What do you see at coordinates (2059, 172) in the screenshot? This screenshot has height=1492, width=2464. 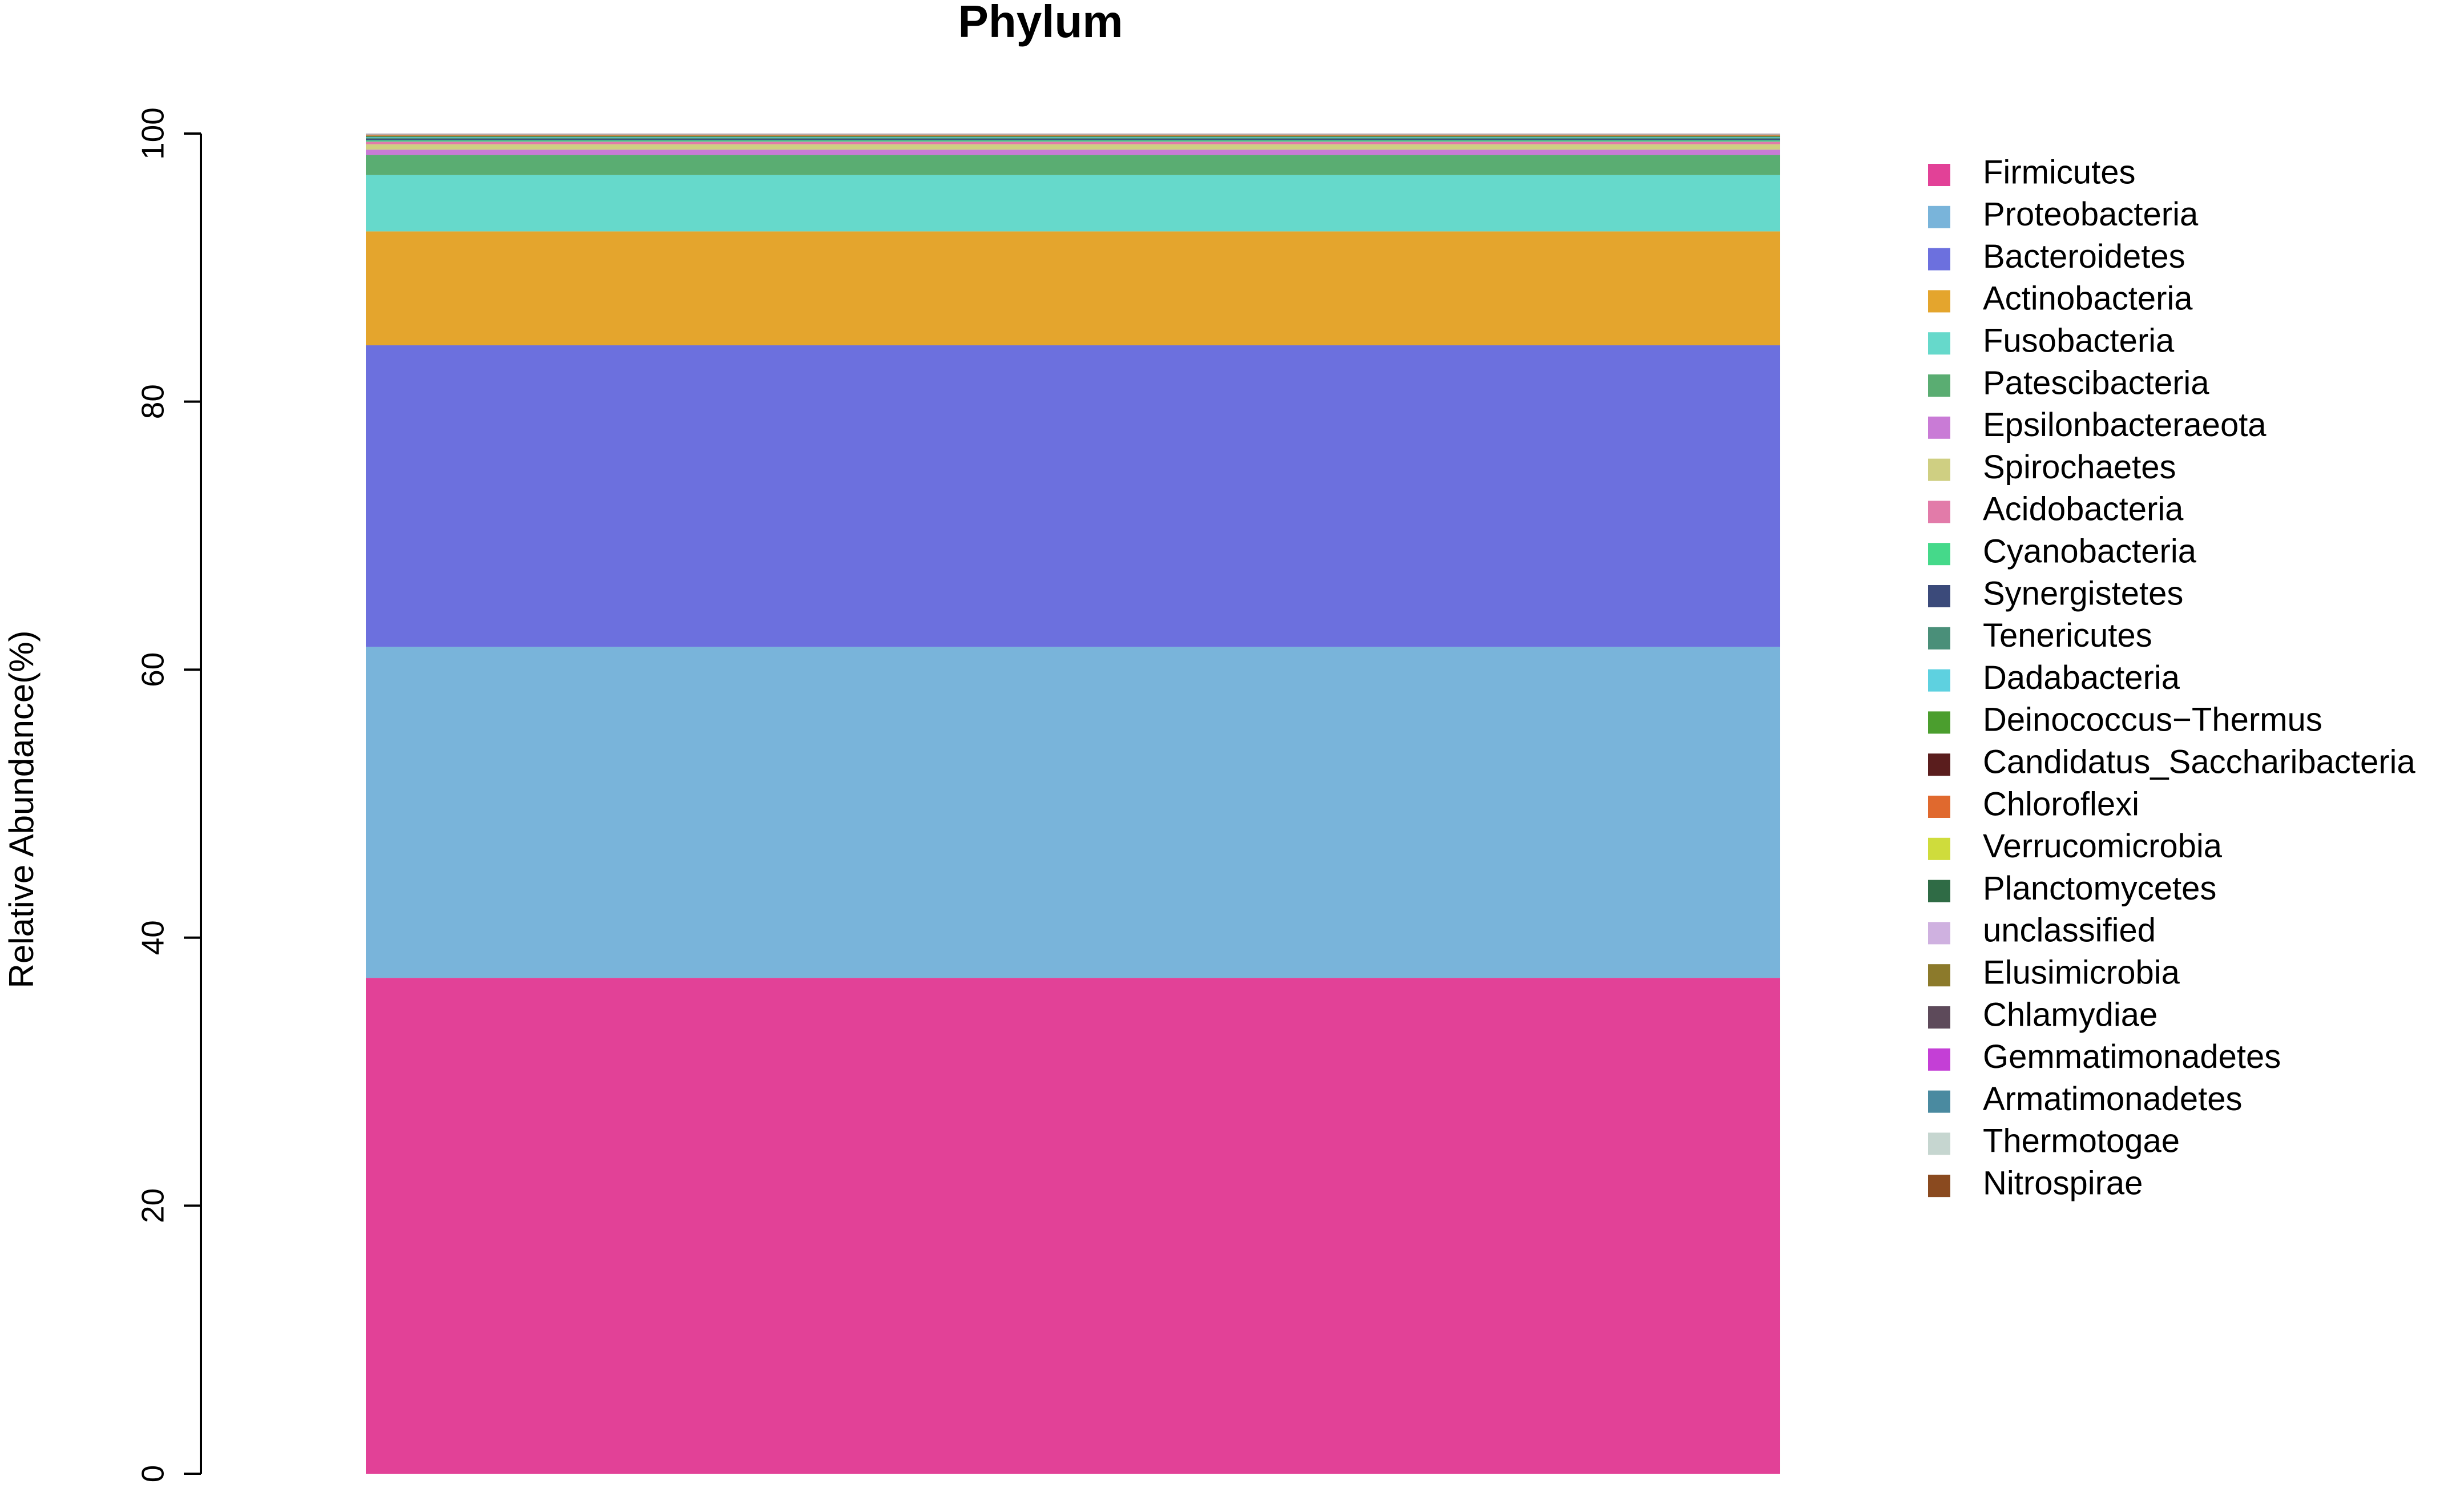 I see `legend-label: Firmicutes` at bounding box center [2059, 172].